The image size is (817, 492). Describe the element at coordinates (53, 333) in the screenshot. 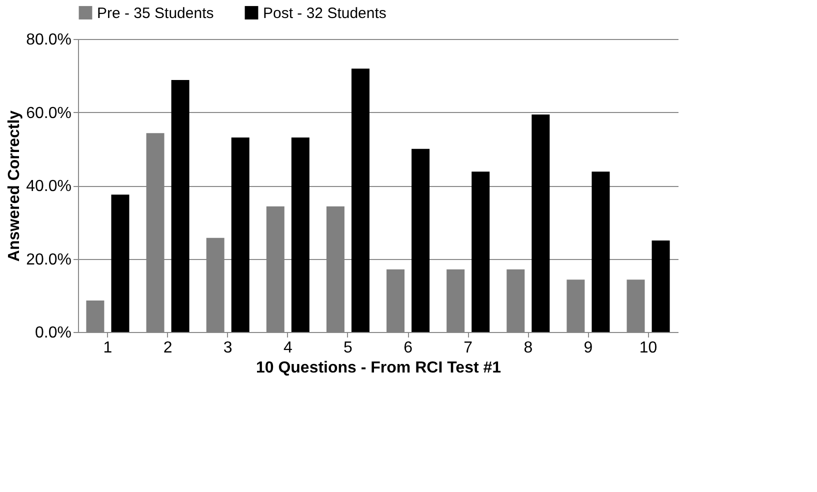

I see `y-tick-label: 0.0%` at that location.